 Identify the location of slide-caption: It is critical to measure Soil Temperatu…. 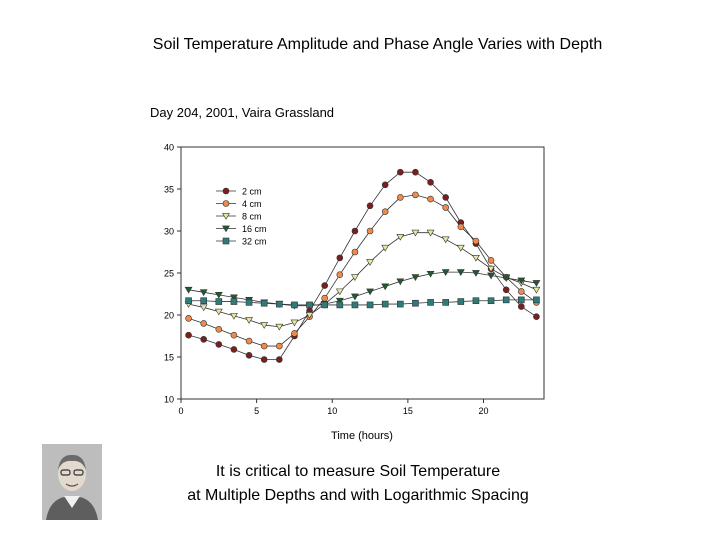
(358, 484).